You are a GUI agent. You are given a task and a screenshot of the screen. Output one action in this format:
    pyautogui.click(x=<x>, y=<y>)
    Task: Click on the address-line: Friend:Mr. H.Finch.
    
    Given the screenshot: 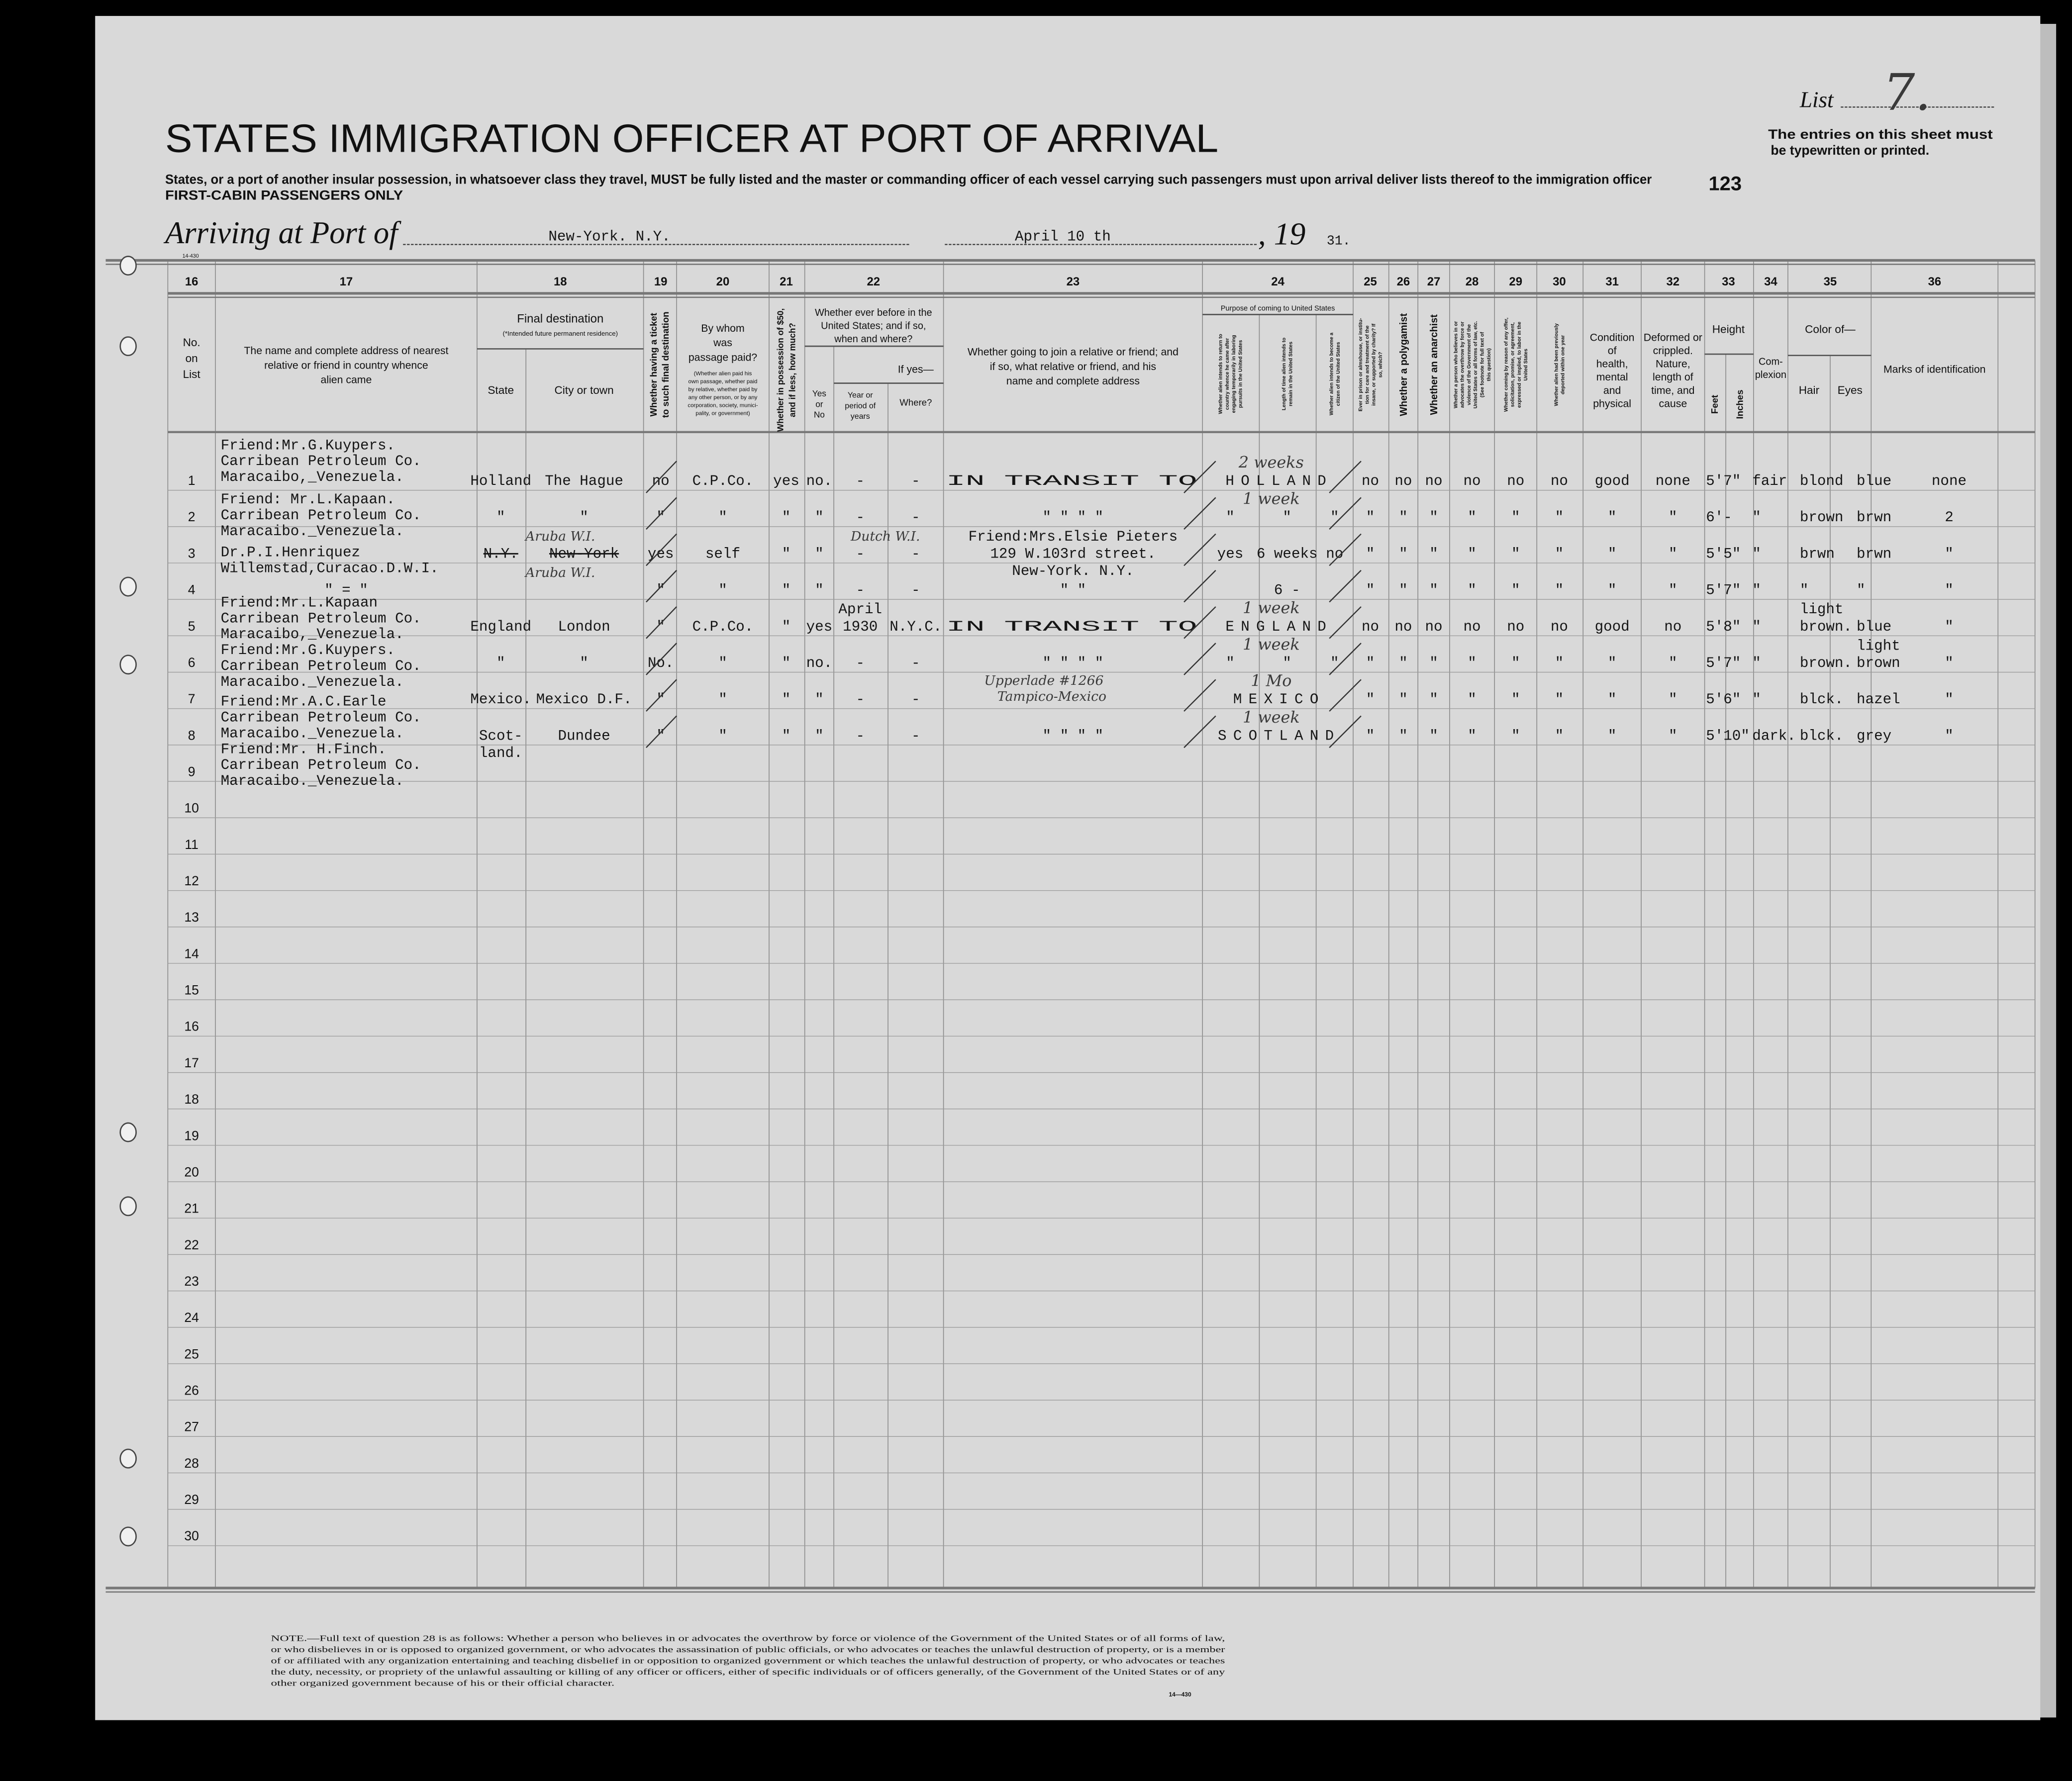 What is the action you would take?
    pyautogui.click(x=304, y=749)
    